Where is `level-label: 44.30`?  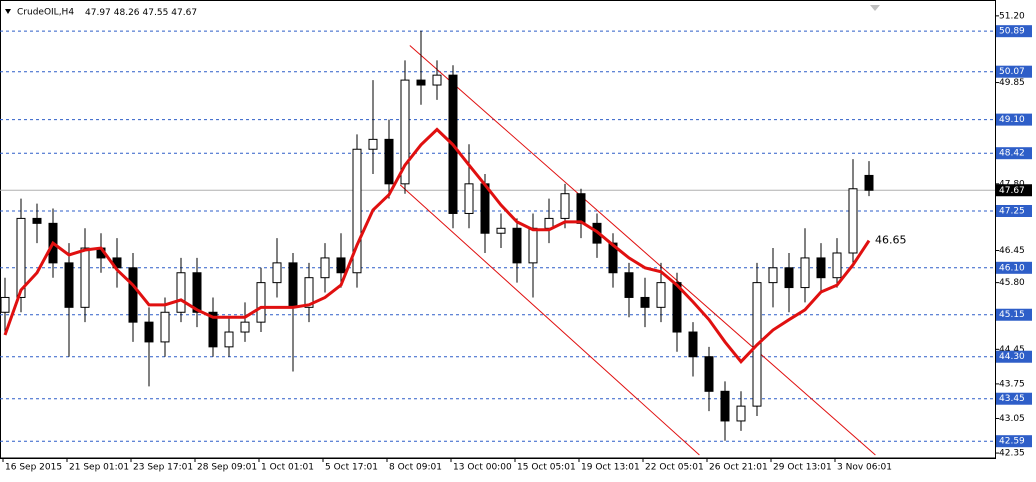 level-label: 44.30 is located at coordinates (1012, 357).